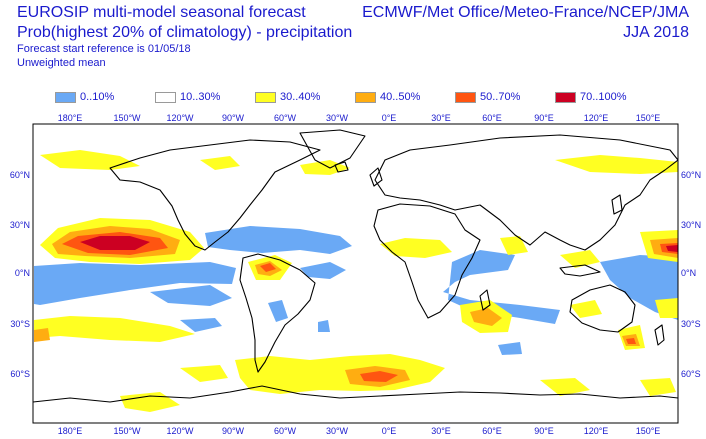 The width and height of the screenshot is (706, 439). I want to click on legend-item-10-30: 10..30%, so click(187, 97).